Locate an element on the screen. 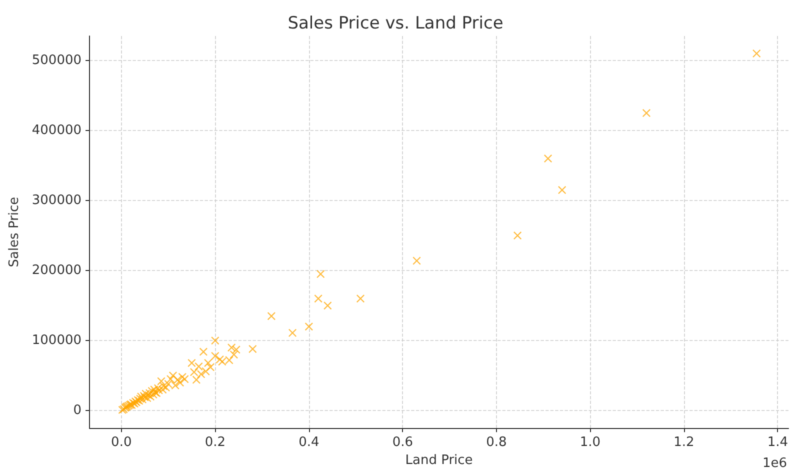 This screenshot has height=472, width=791. y-tick-label: 100000 is located at coordinates (57, 340).